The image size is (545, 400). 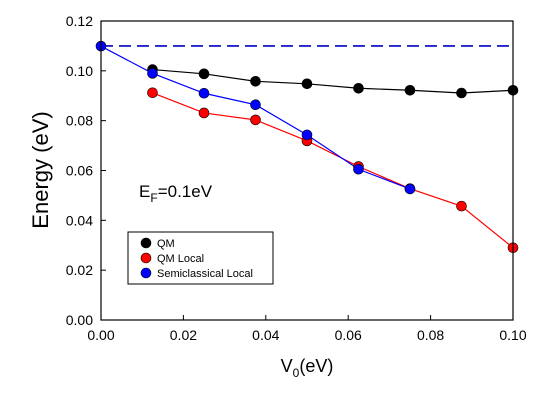 I want to click on x-axis-title-sub: 0, so click(x=296, y=373).